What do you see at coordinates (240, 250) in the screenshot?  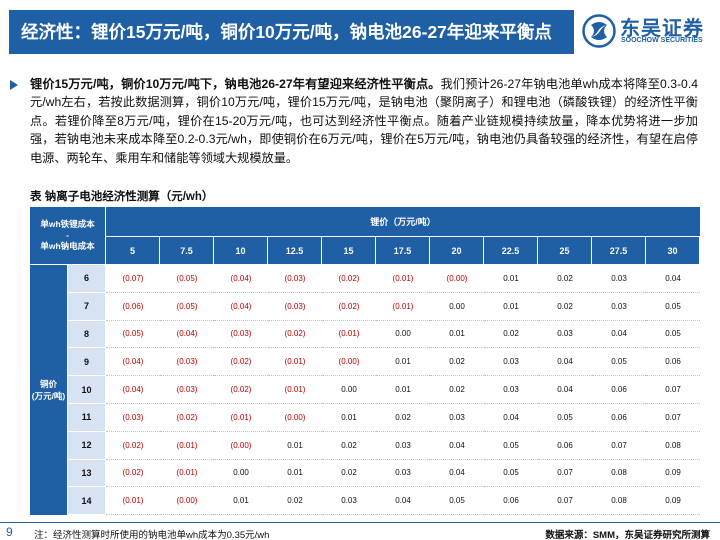 I see `lithium-price-col-header: 10` at bounding box center [240, 250].